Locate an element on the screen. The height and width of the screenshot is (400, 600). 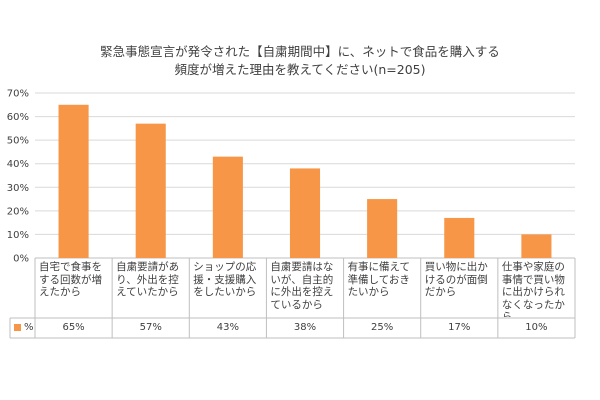
legend-series-name: % is located at coordinates (29, 327).